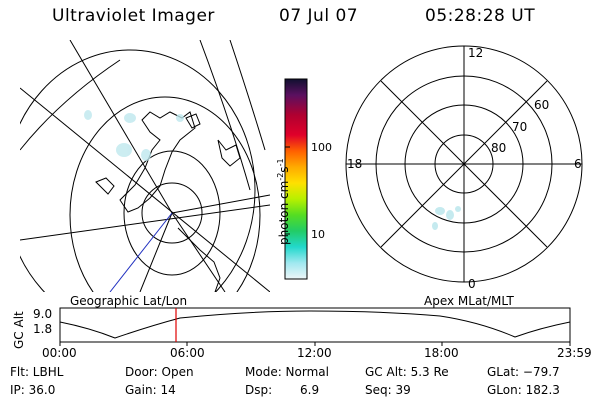 Image resolution: width=600 pixels, height=400 pixels. I want to click on time-tick-0600: 06:00, so click(187, 353).